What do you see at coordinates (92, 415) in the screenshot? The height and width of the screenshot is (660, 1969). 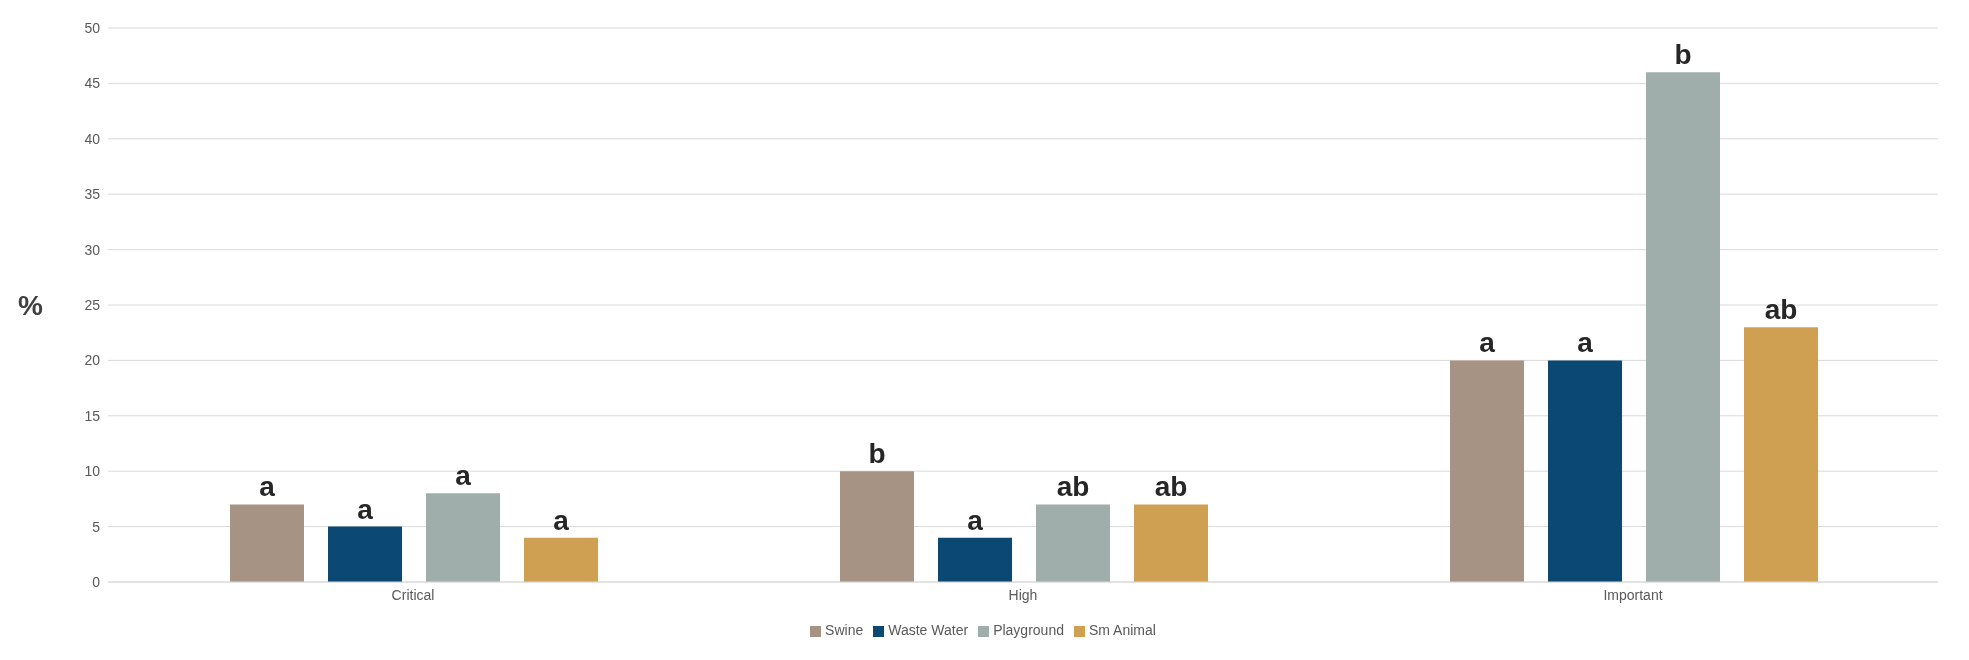 I see `y-tick-label: 15` at bounding box center [92, 415].